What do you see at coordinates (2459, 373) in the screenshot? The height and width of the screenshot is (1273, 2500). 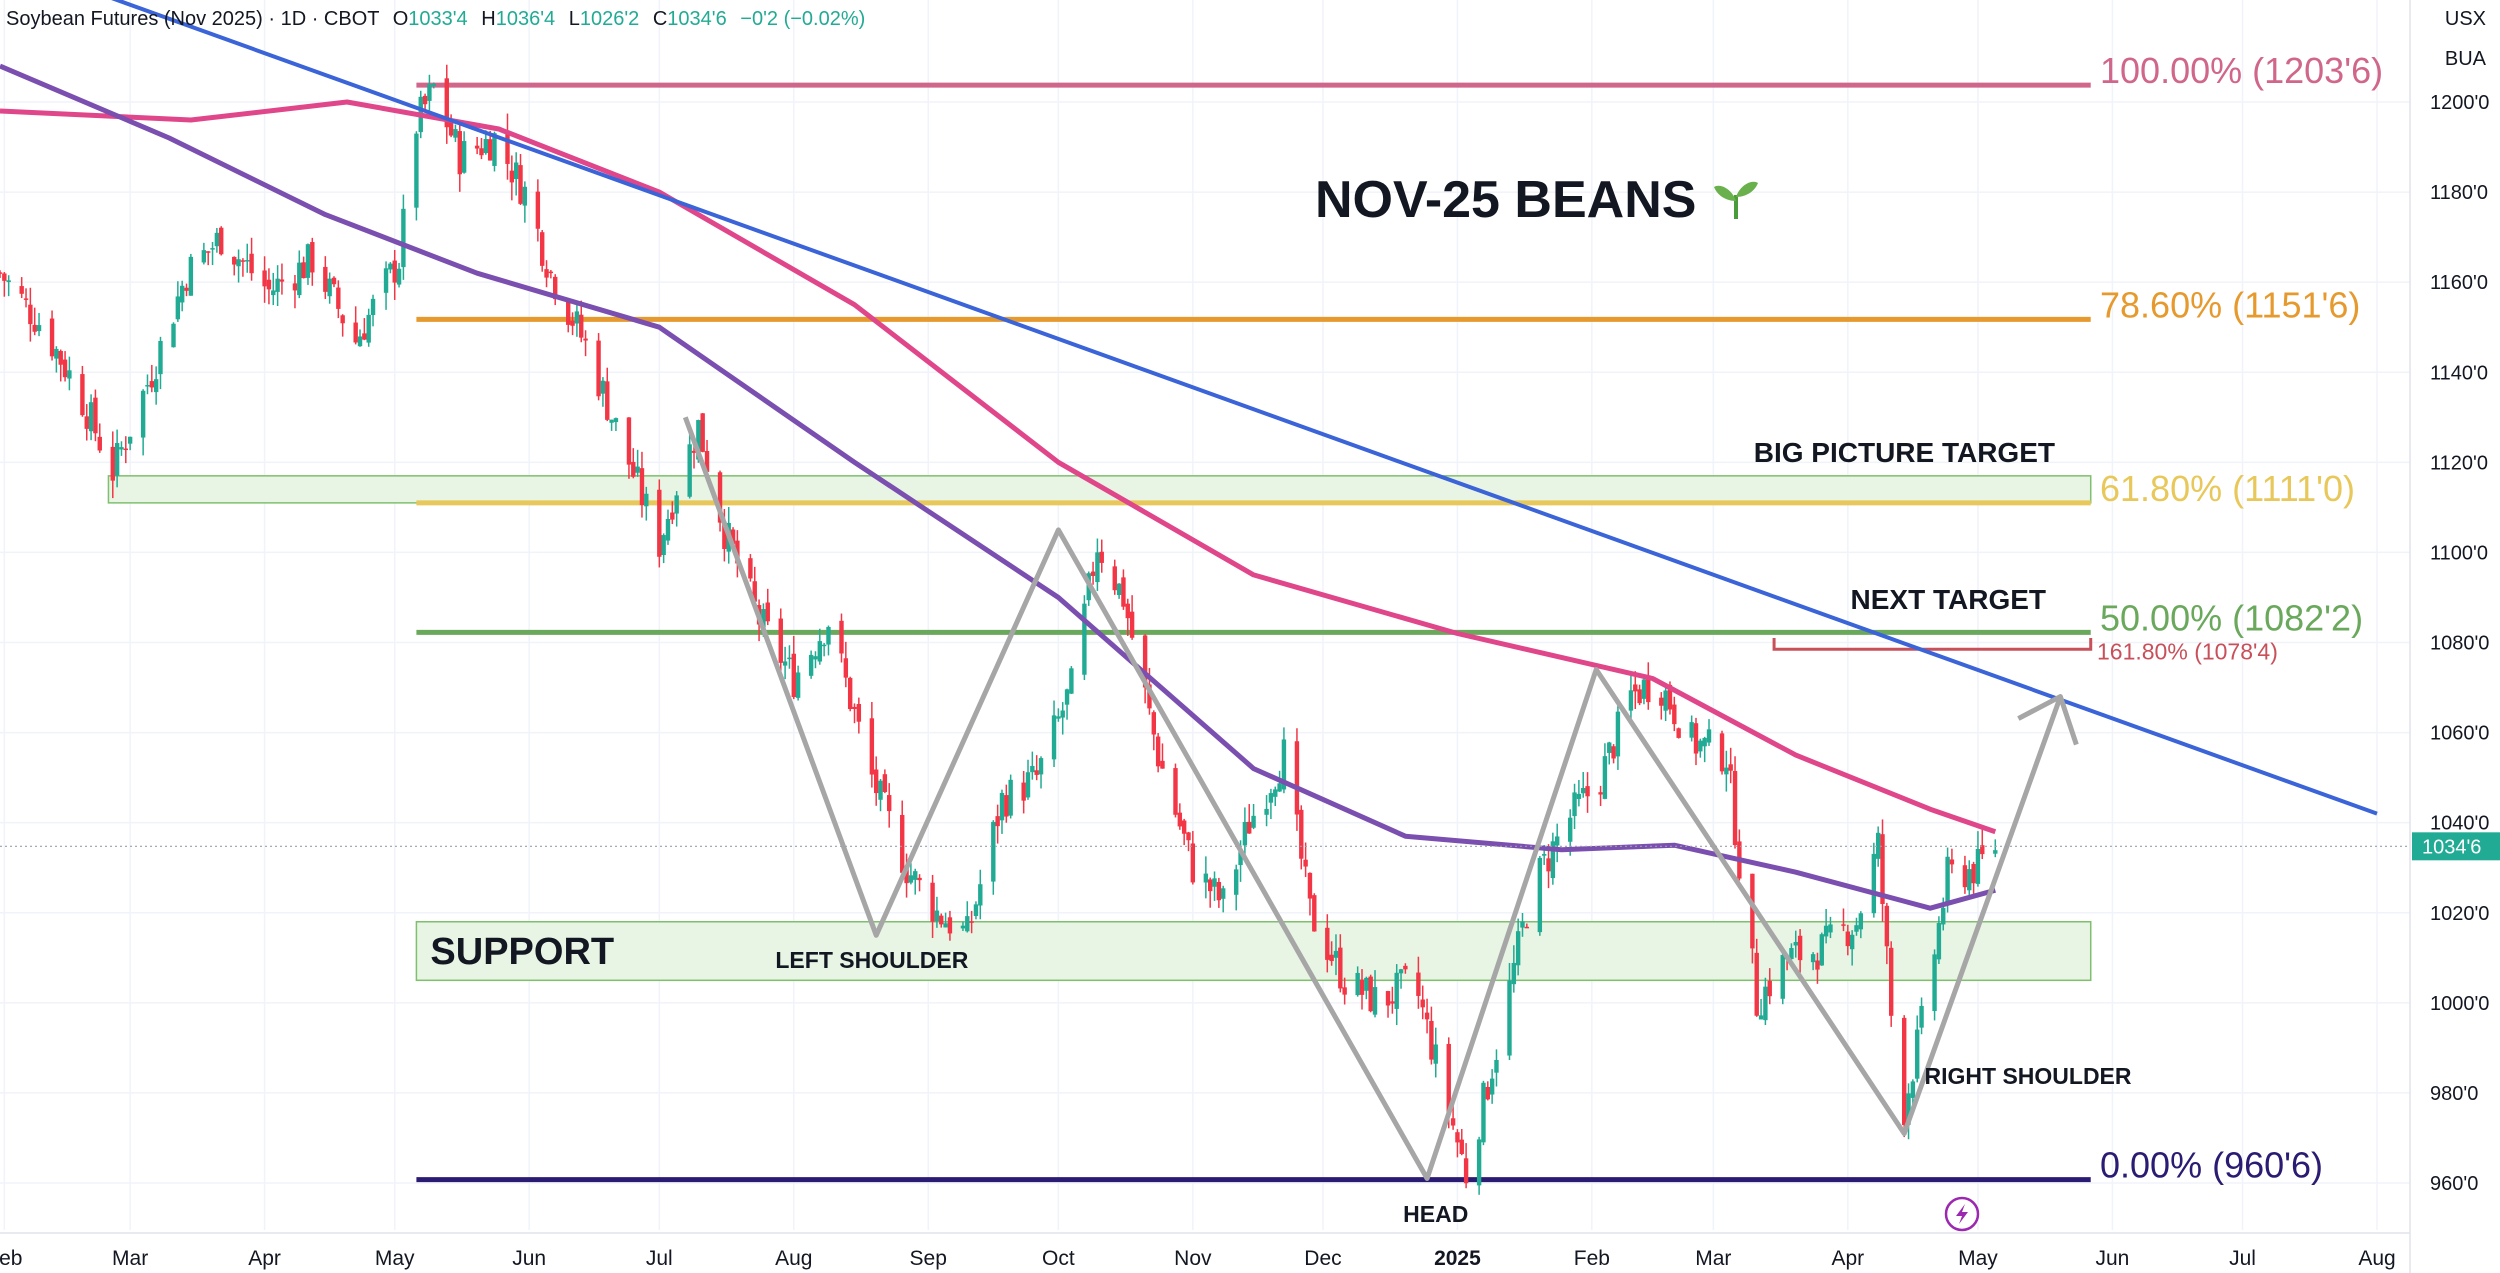 I see `y-tick-label: 1140'0` at bounding box center [2459, 373].